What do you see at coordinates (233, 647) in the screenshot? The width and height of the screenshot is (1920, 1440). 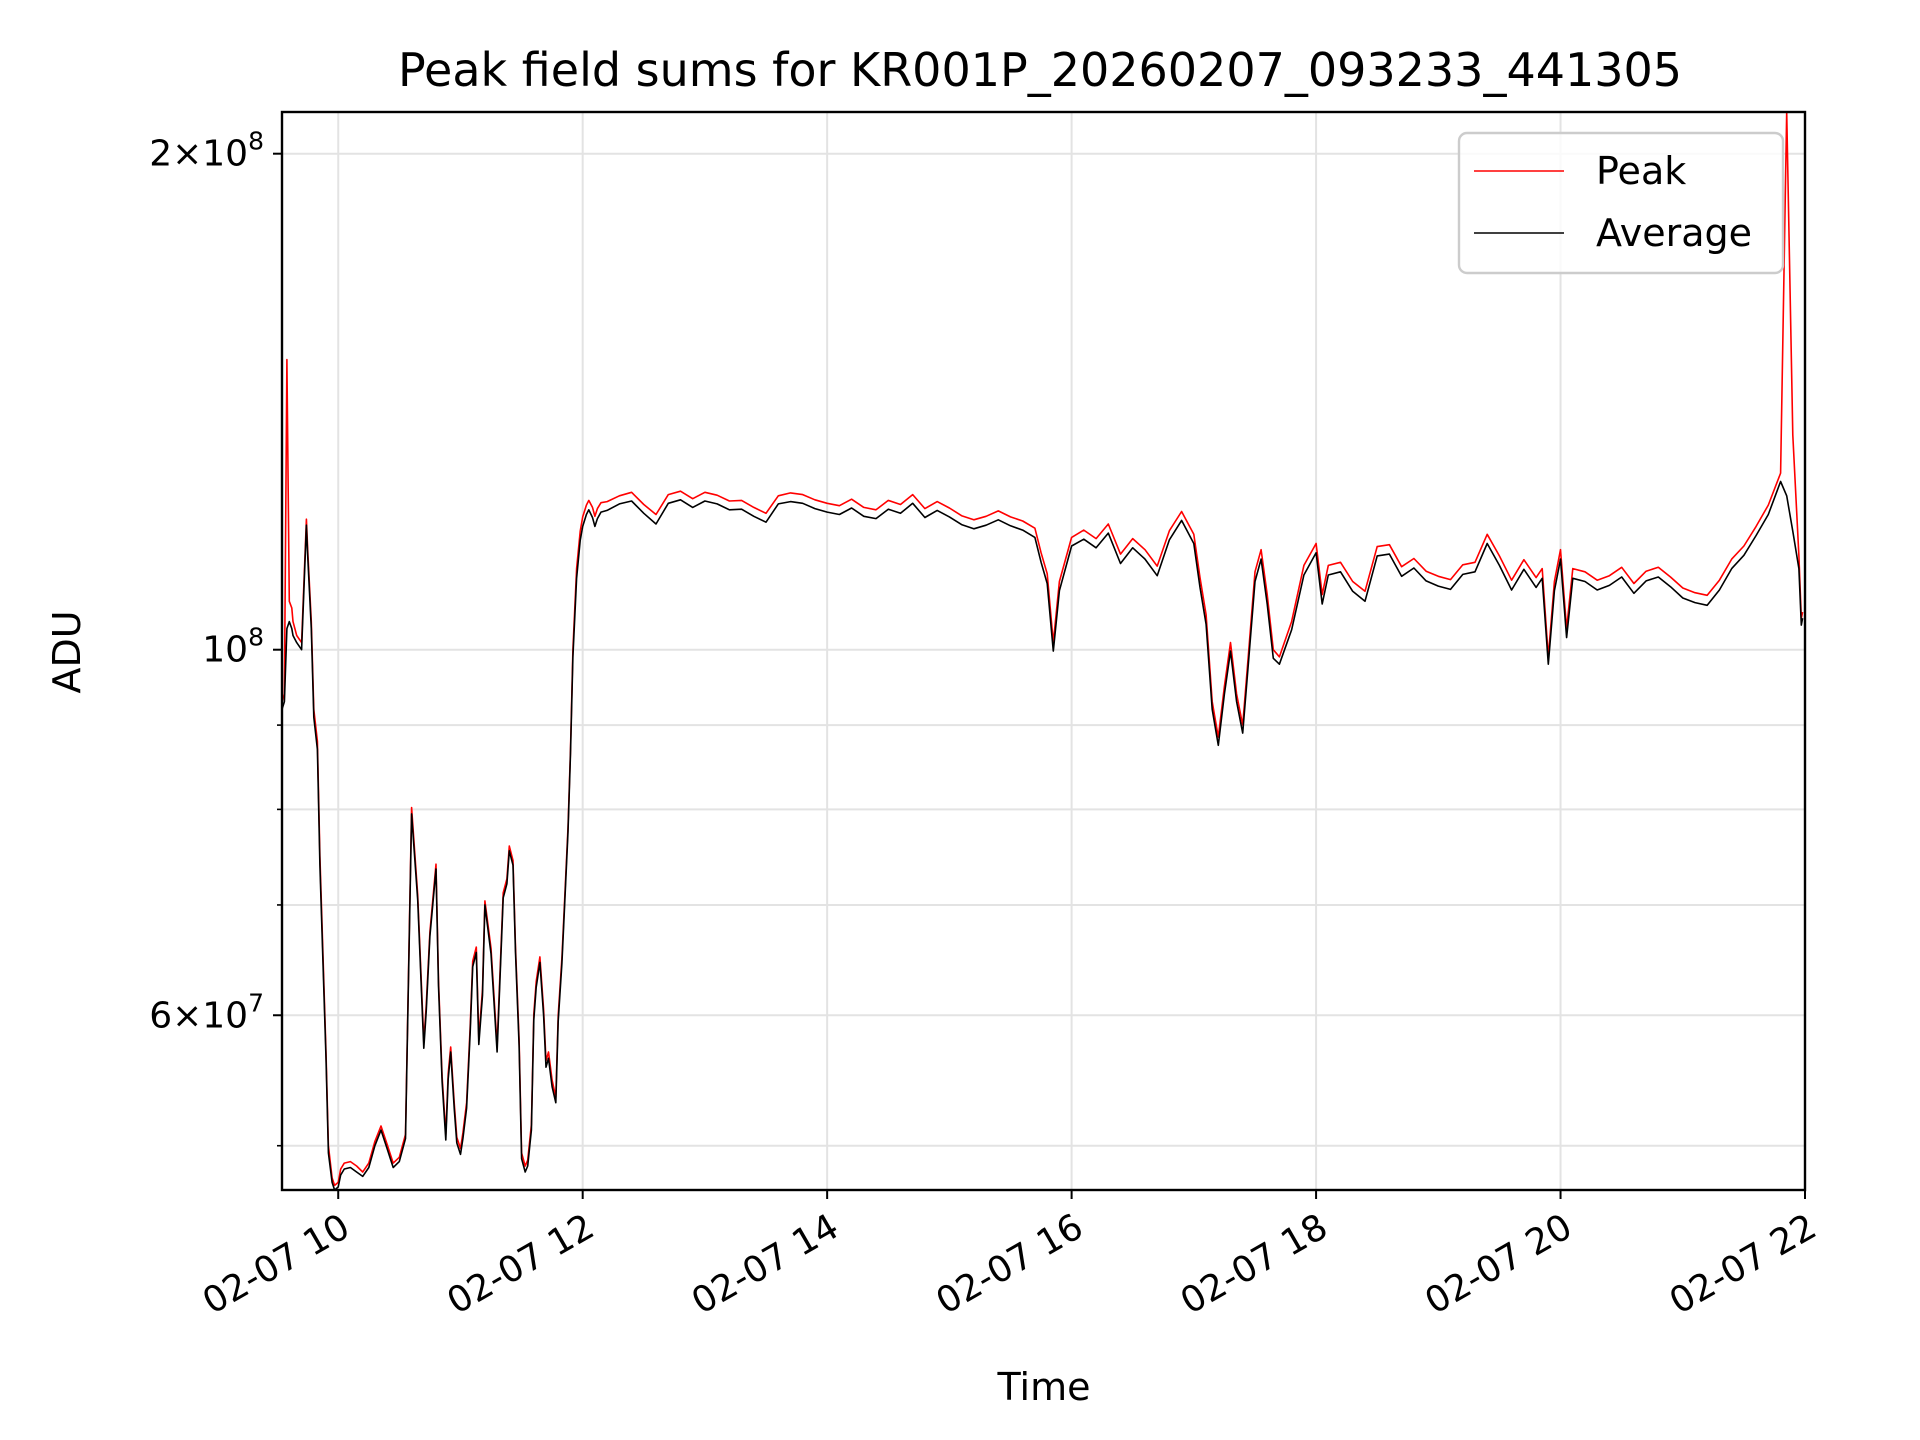 I see `y-tick-label: 108` at bounding box center [233, 647].